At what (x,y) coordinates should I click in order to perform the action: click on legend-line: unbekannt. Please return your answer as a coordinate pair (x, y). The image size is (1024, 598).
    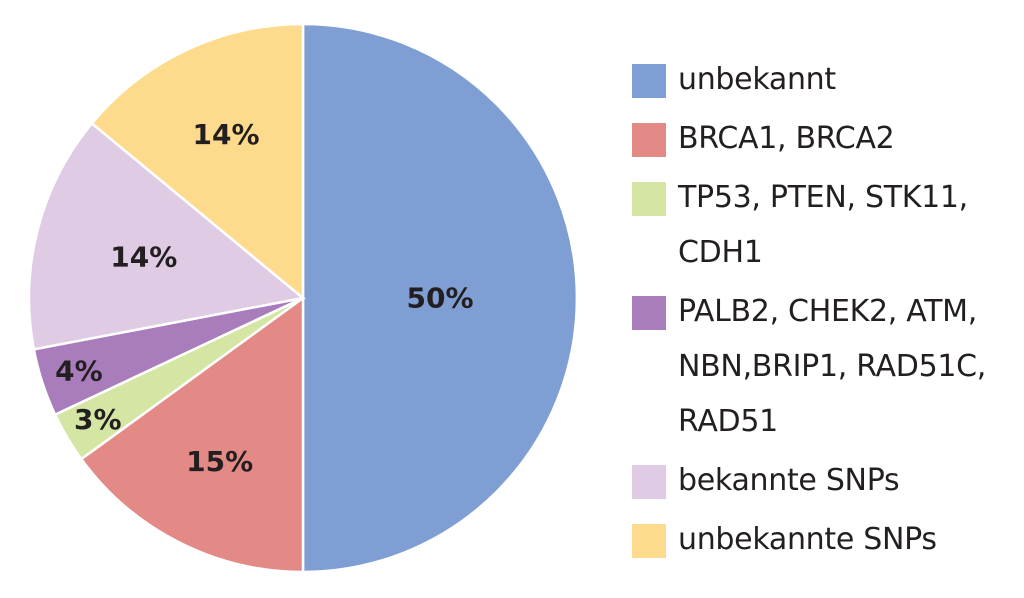
    Looking at the image, I should click on (757, 79).